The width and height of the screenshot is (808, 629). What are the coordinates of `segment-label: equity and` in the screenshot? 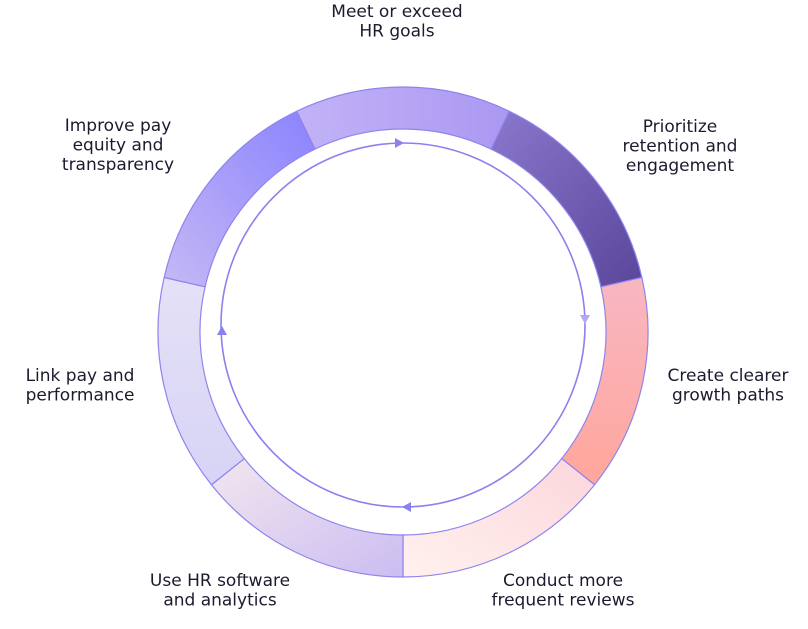 It's located at (118, 146).